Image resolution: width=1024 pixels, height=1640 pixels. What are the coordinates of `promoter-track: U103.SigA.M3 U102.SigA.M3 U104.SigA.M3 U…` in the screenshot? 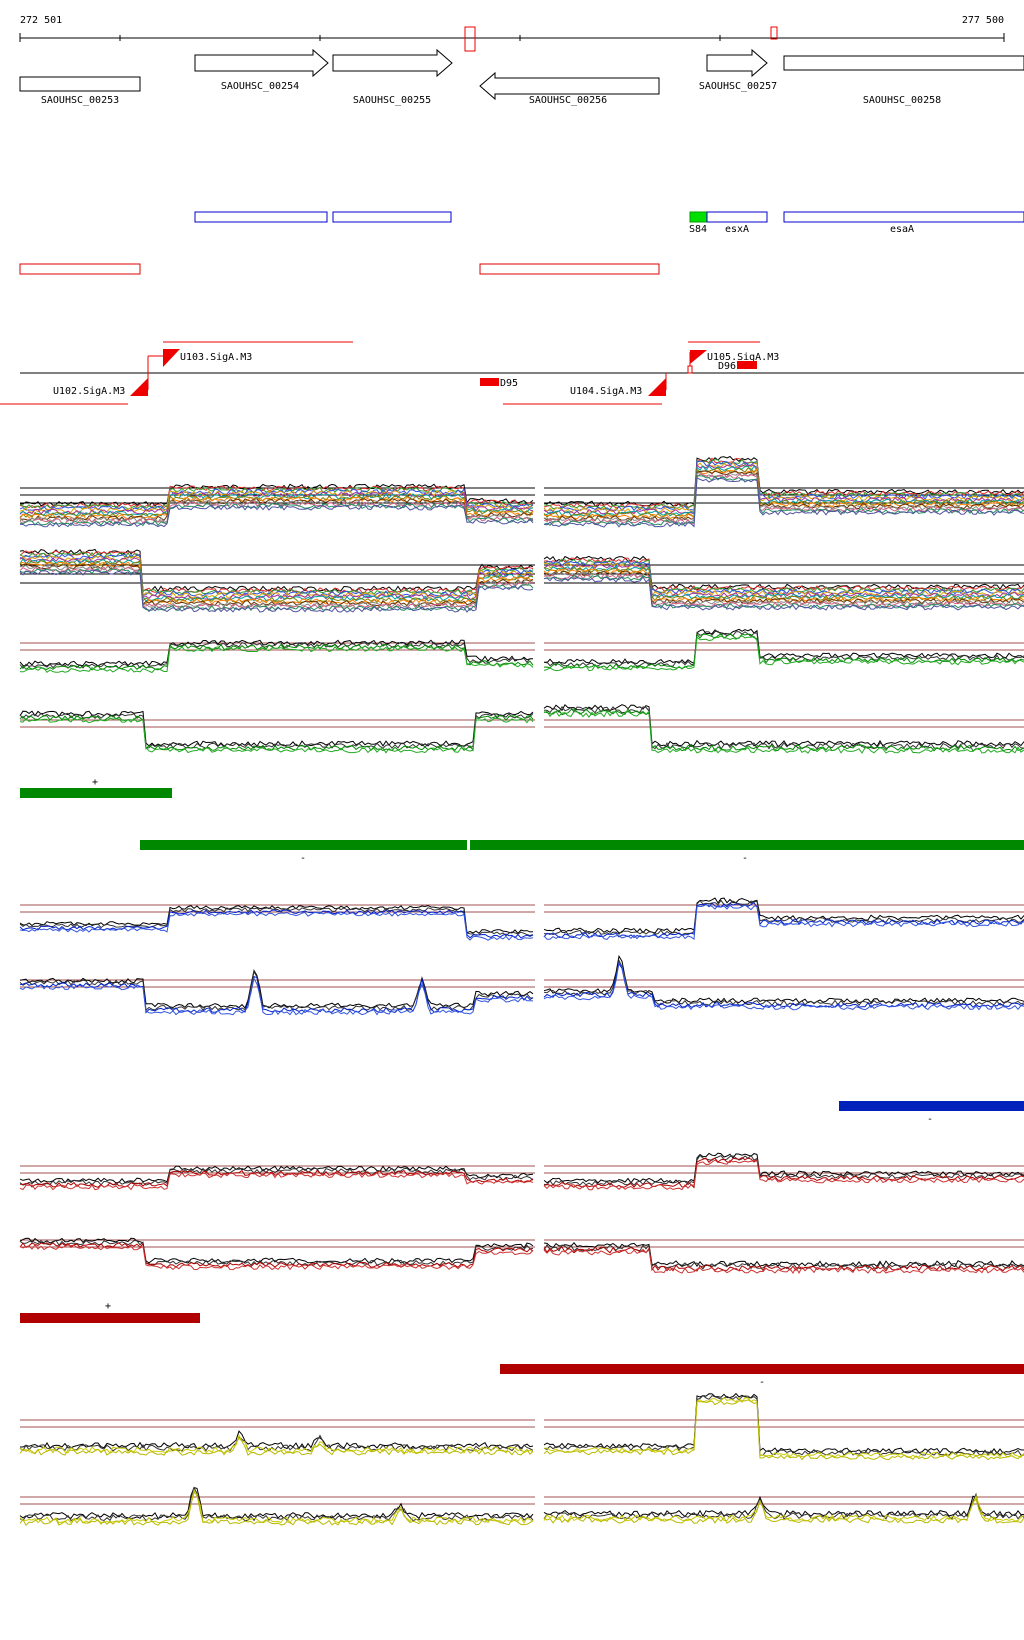 It's located at (512, 373).